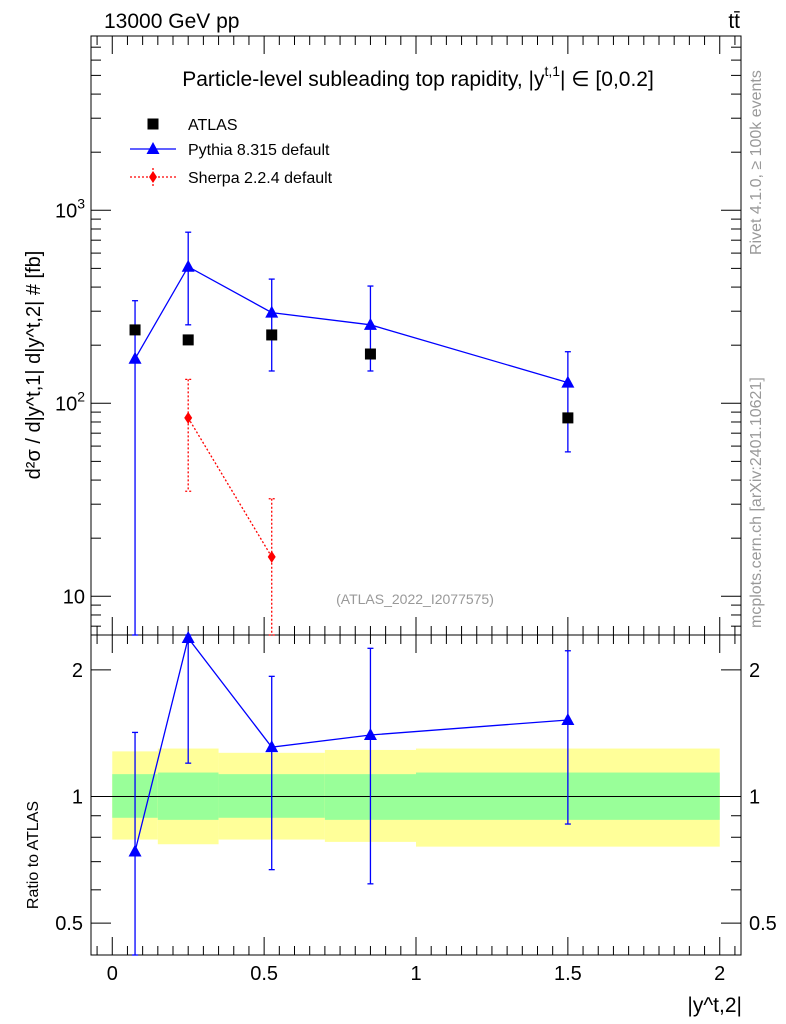 Image resolution: width=786 pixels, height=1024 pixels. Describe the element at coordinates (264, 974) in the screenshot. I see `x-tick-label: 0.5` at that location.